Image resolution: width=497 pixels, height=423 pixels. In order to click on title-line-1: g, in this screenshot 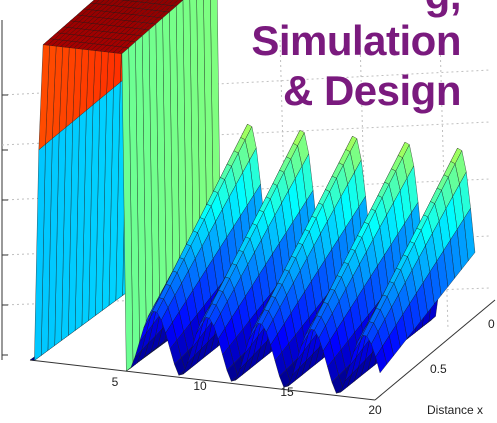, I will do `click(443, 8)`.